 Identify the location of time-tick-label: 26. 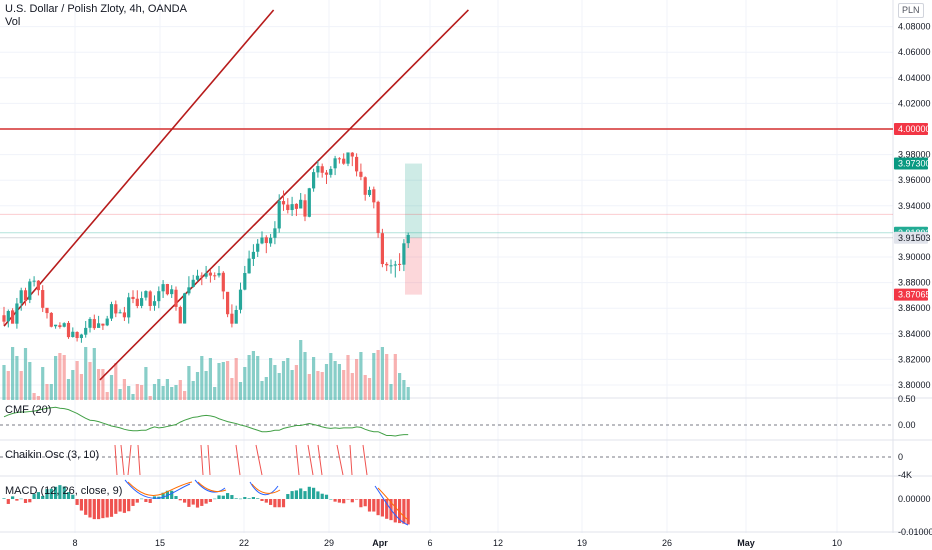
(667, 543).